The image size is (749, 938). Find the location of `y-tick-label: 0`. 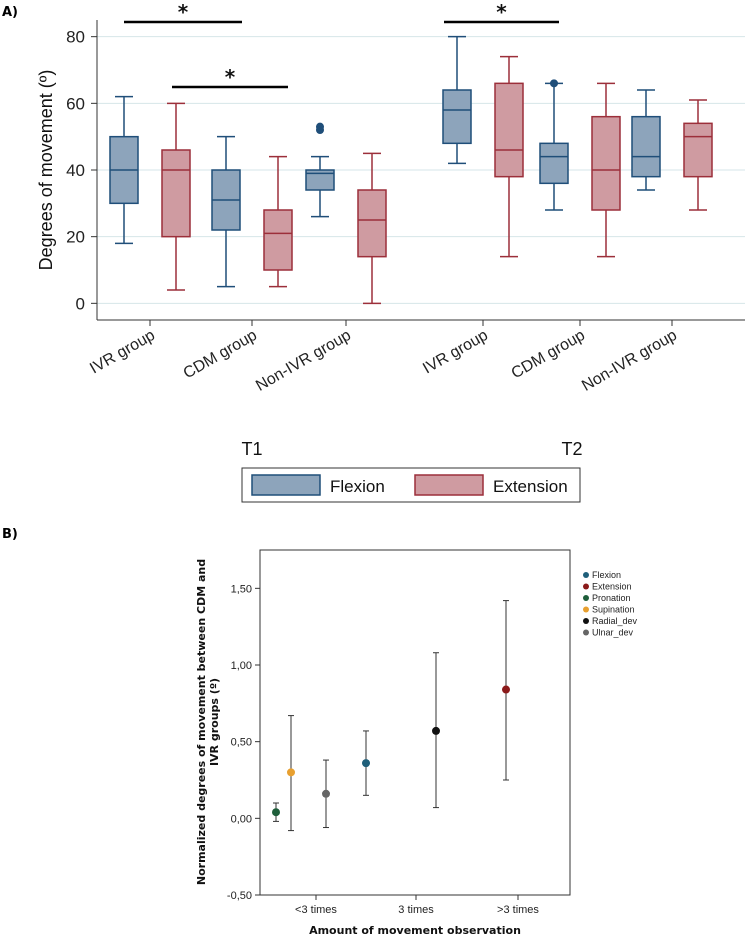

y-tick-label: 0 is located at coordinates (80, 303).